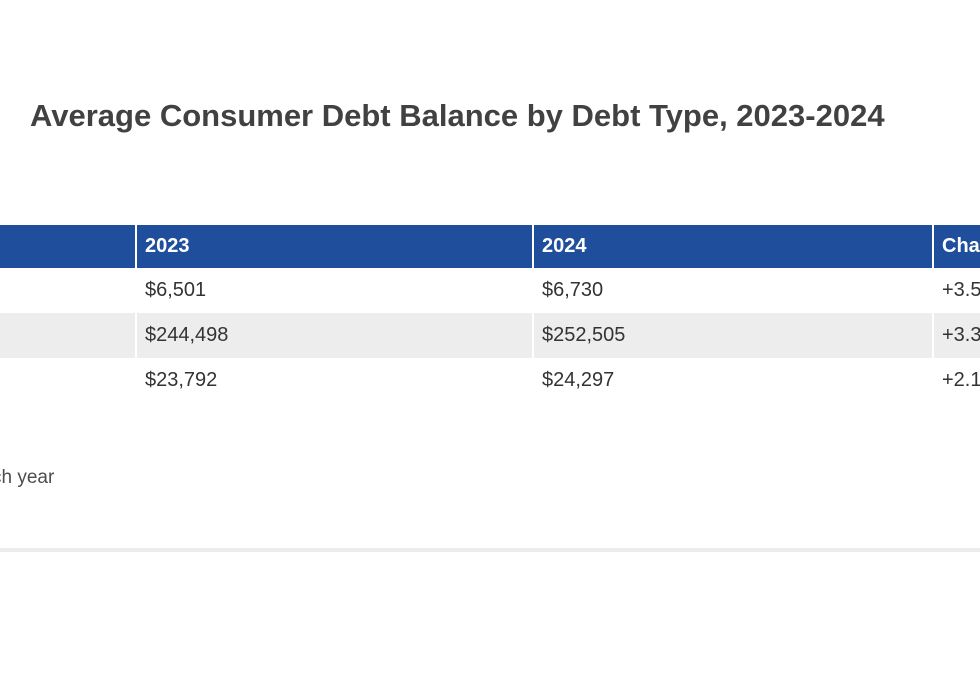 This screenshot has height=699, width=980. I want to click on col-header-2024: 2024, so click(732, 246).